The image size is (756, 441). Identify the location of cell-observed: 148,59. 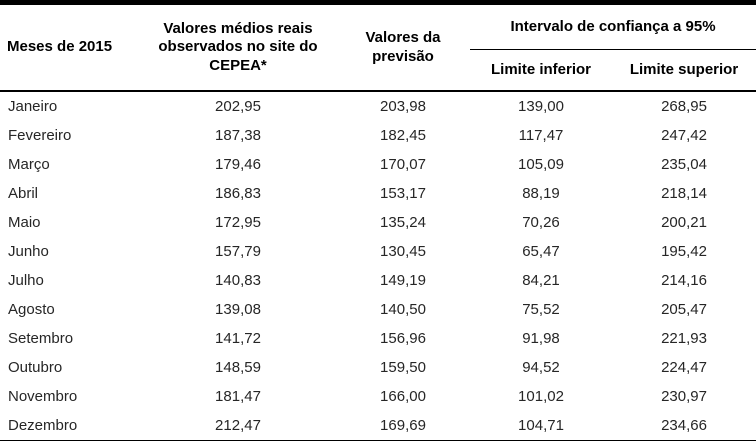
(238, 367).